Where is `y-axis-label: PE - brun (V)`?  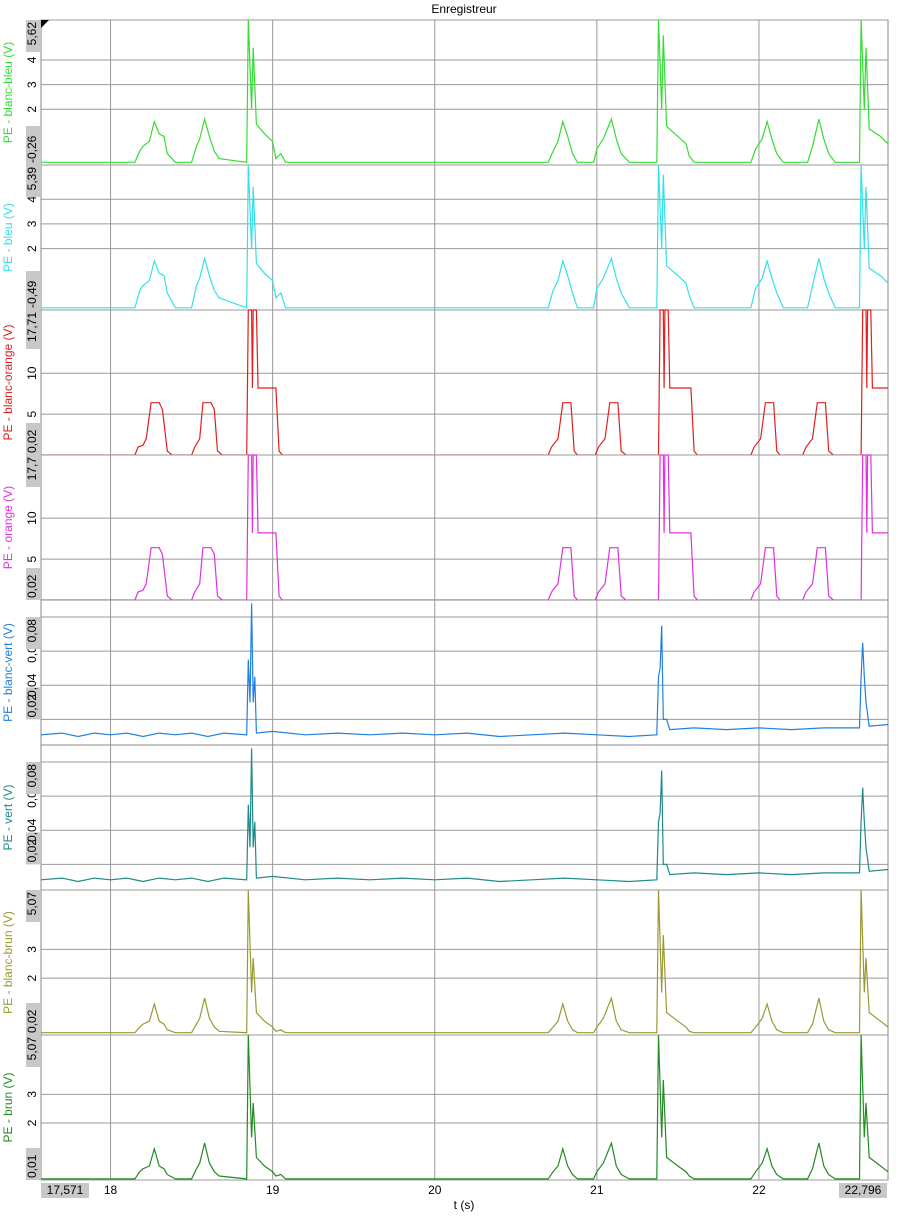
y-axis-label: PE - brun (V) is located at coordinates (8, 1107).